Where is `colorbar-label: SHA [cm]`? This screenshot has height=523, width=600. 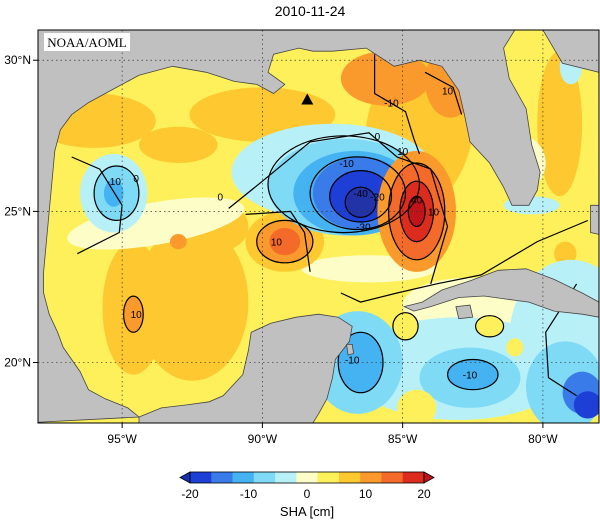 colorbar-label: SHA [cm] is located at coordinates (307, 511).